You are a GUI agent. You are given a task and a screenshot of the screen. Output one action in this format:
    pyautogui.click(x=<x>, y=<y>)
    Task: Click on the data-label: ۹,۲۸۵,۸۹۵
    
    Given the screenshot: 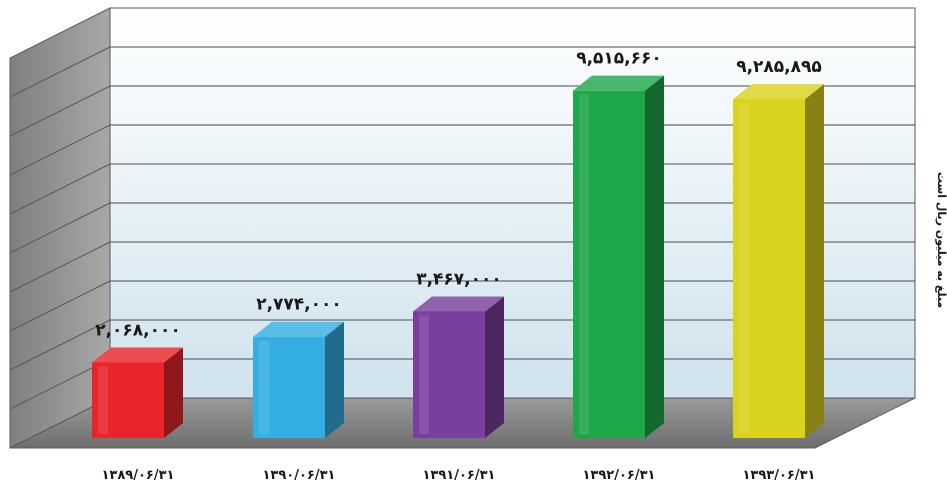 What is the action you would take?
    pyautogui.click(x=779, y=67)
    